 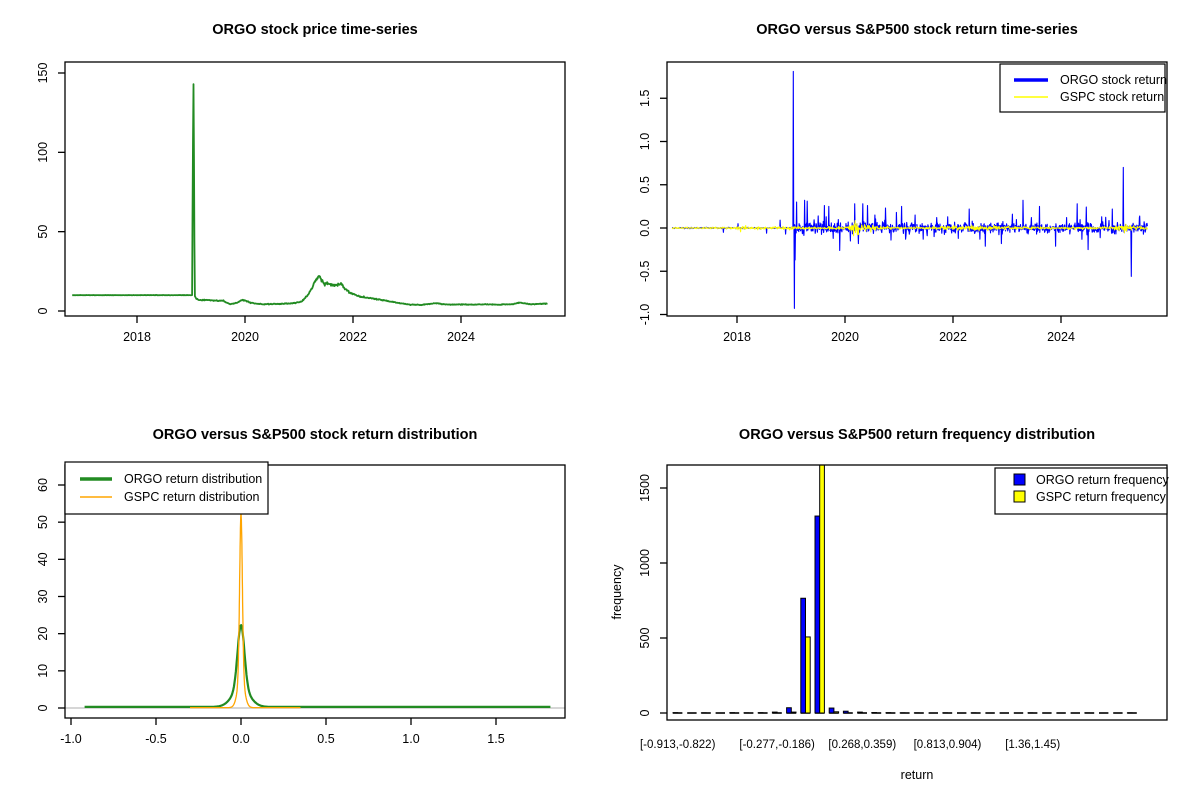 I want to click on price-y-tick-label: 150, so click(x=43, y=73).